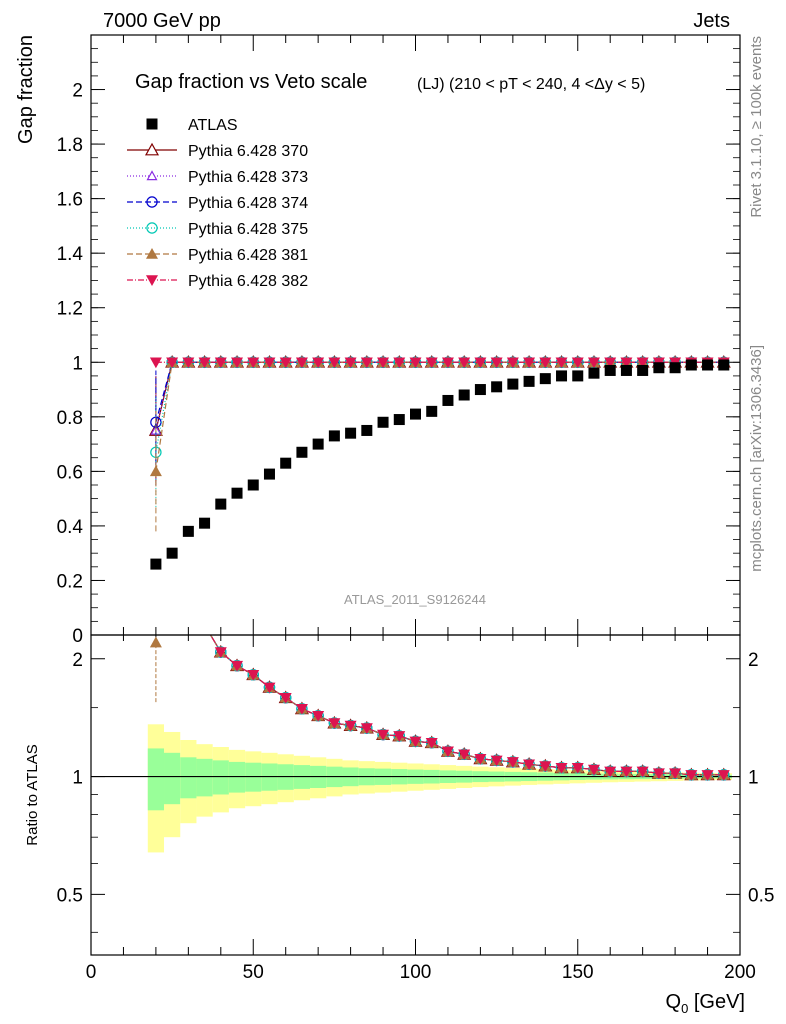  Describe the element at coordinates (217, 281) in the screenshot. I see `legend-entry: Pythia 6.428 382` at that location.